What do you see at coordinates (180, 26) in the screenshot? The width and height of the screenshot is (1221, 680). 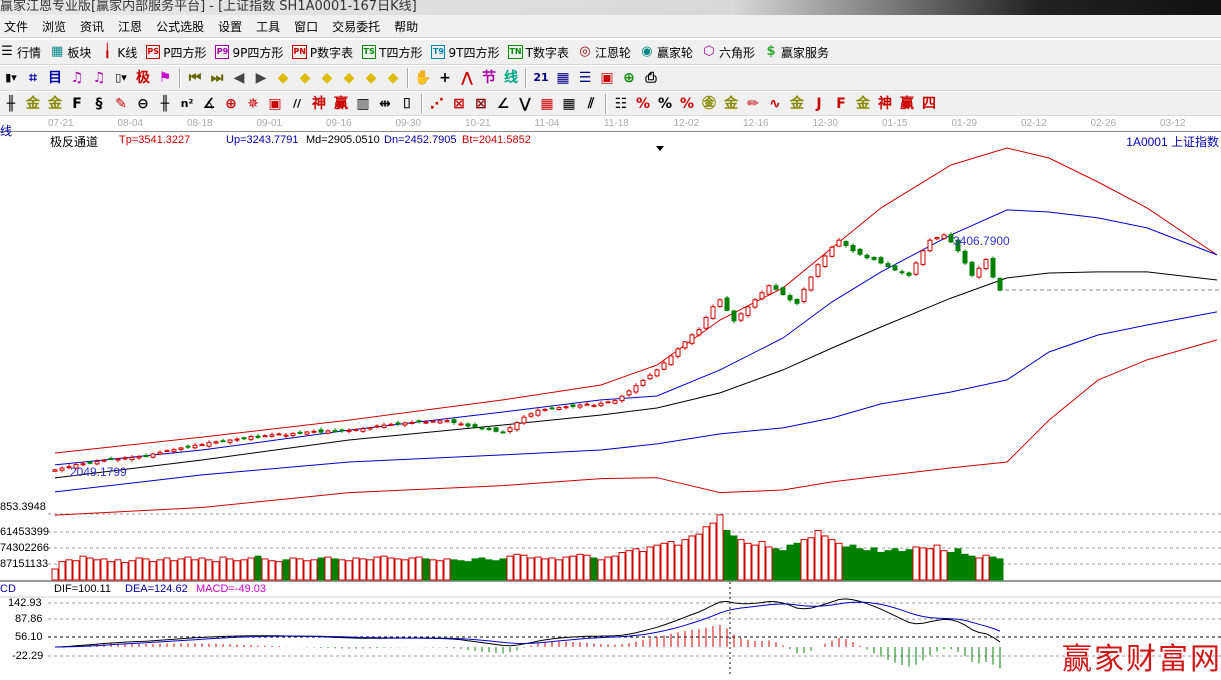 I see `menu-item: 公式选股` at bounding box center [180, 26].